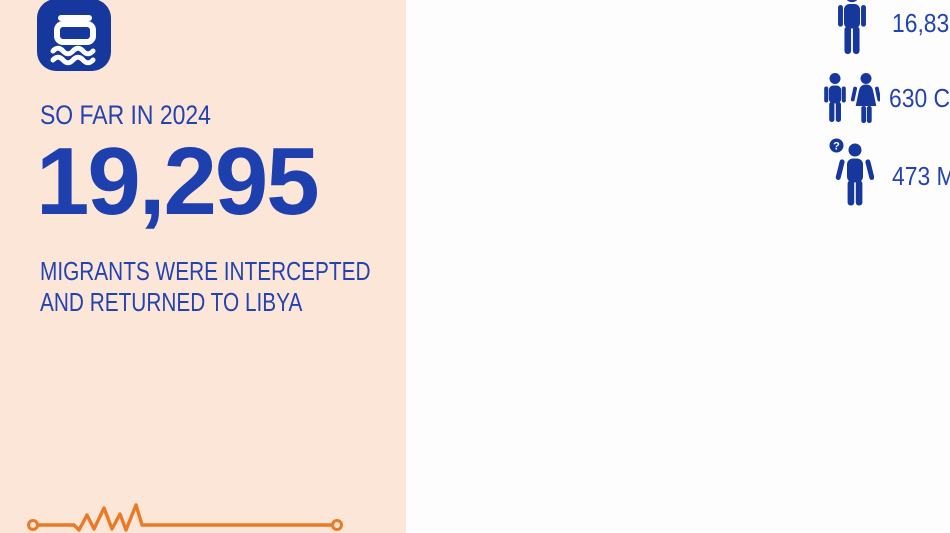 This screenshot has width=950, height=533. What do you see at coordinates (852, 98) in the screenshot?
I see `children-icon` at bounding box center [852, 98].